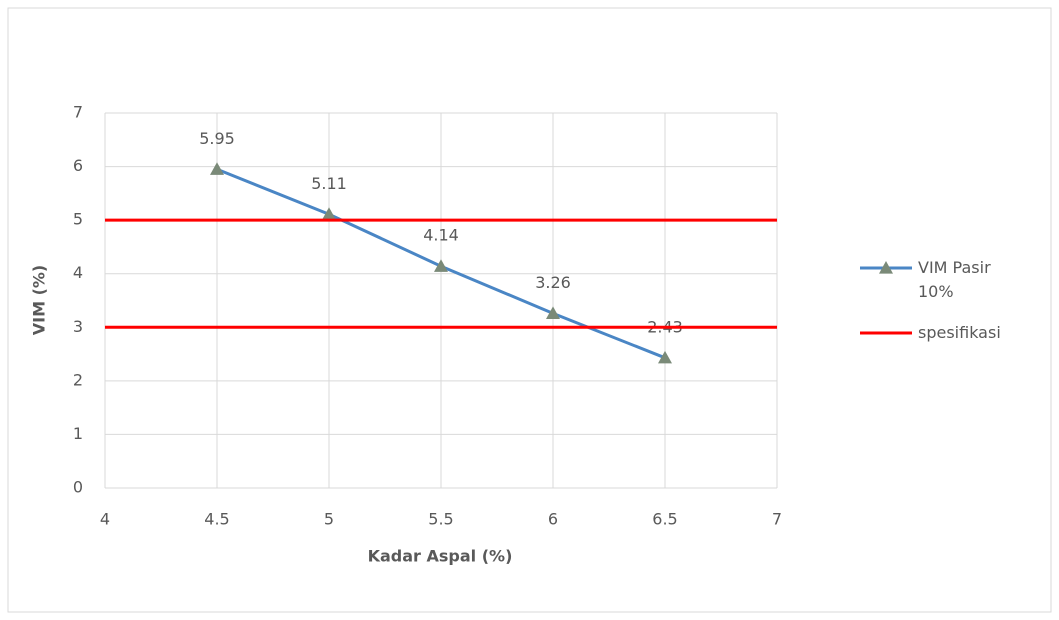 The height and width of the screenshot is (620, 1059). I want to click on legend-marker, so click(886, 267).